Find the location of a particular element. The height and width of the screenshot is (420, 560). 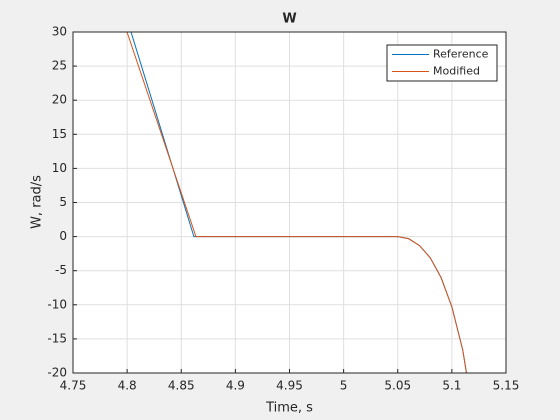

x-tick-label: 4.75 is located at coordinates (73, 386).